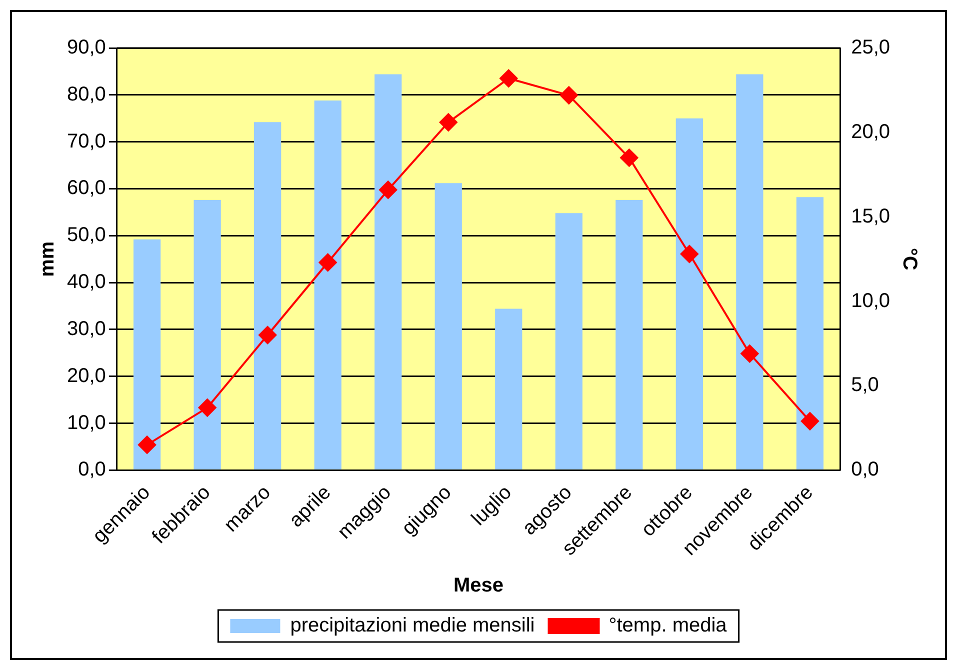 The height and width of the screenshot is (662, 957). I want to click on y-tick-label: 30,0, so click(86, 329).